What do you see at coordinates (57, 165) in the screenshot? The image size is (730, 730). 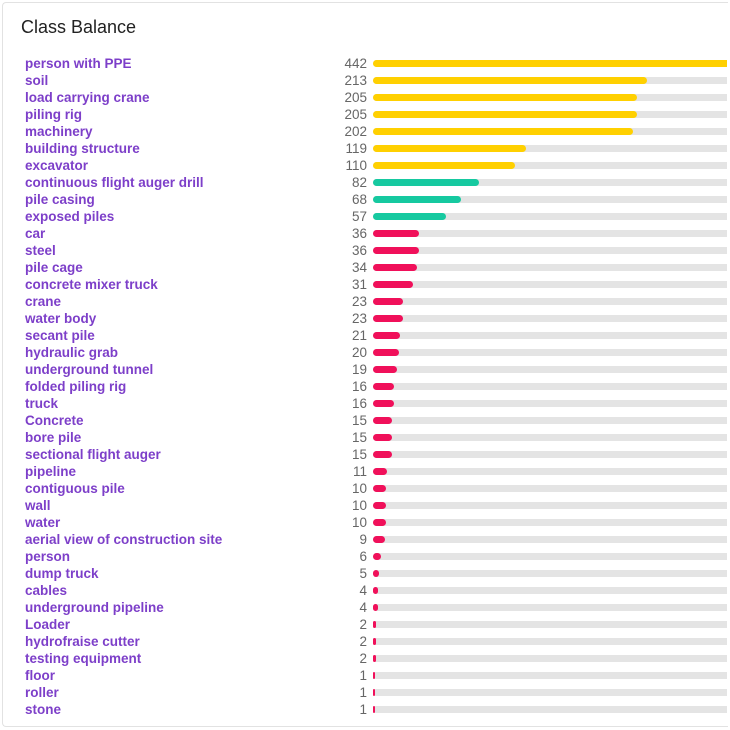 I see `class-label: excavator` at bounding box center [57, 165].